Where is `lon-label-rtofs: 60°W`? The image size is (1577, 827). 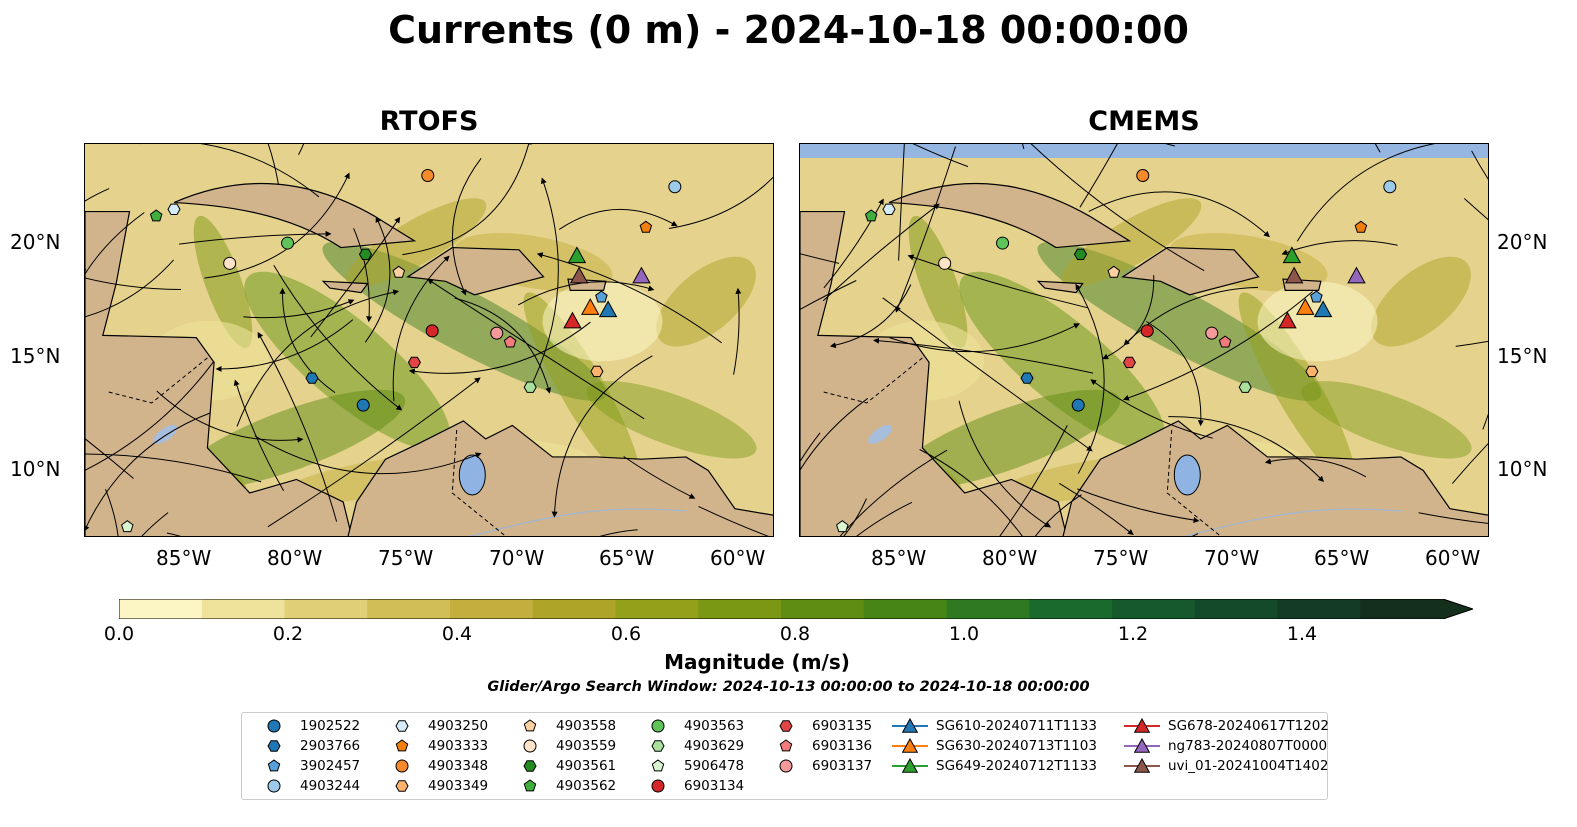 lon-label-rtofs: 60°W is located at coordinates (738, 558).